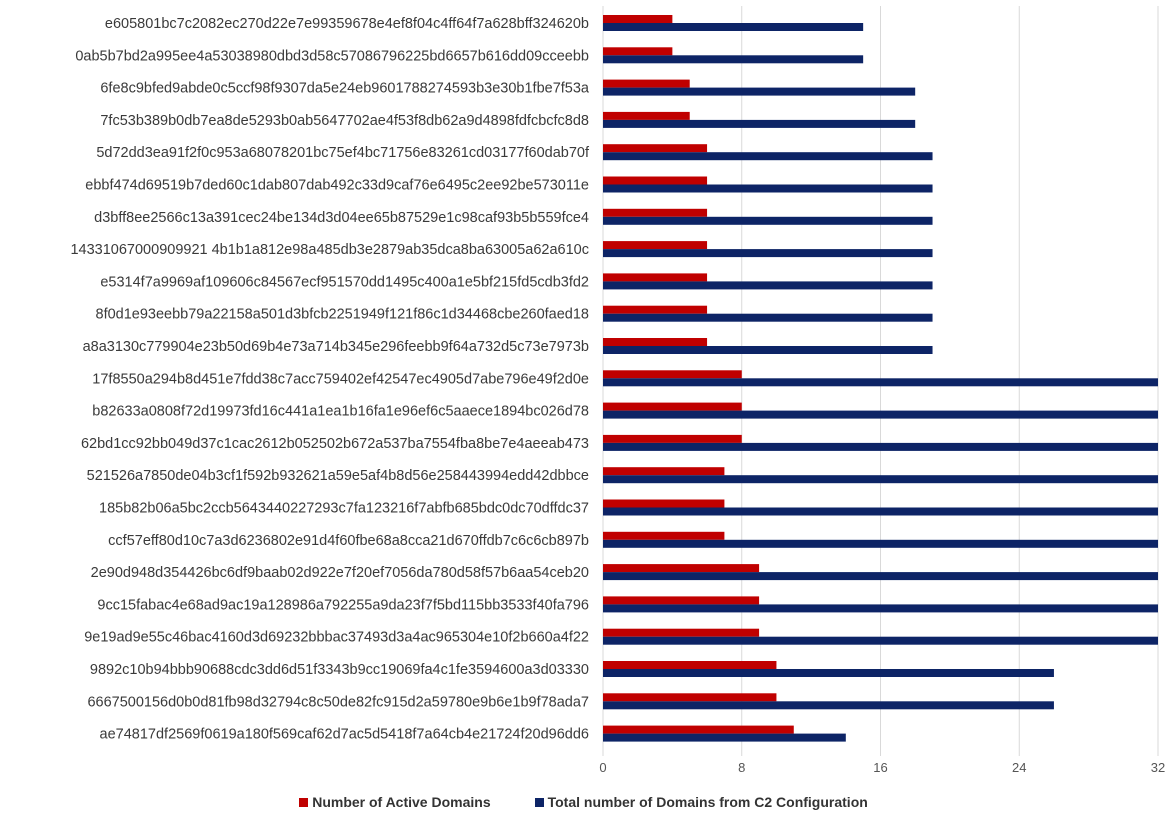 This screenshot has width=1167, height=814. Describe the element at coordinates (602, 767) in the screenshot. I see `x-tick-label: 0` at that location.